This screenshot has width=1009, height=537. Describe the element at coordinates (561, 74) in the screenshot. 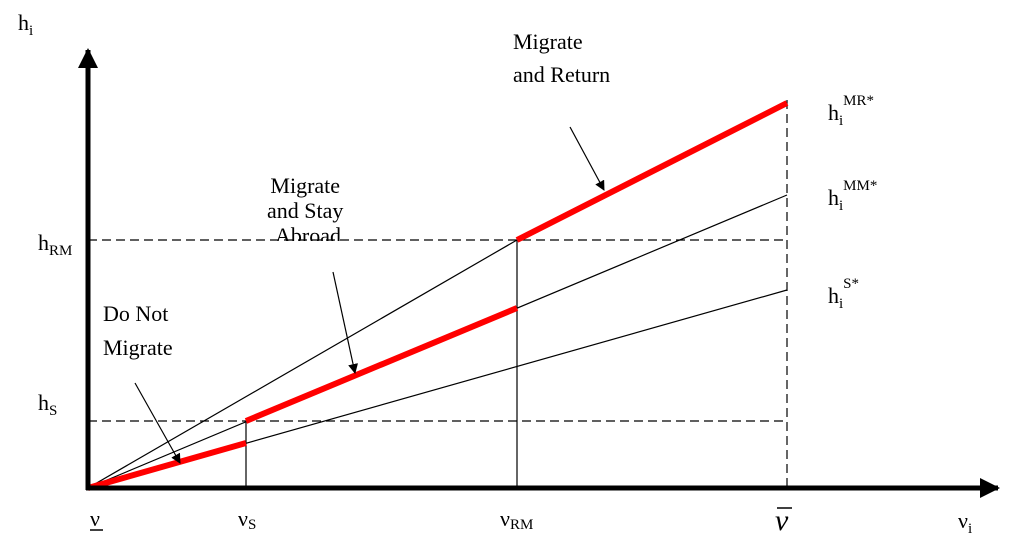

I see `label-part: and Return` at that location.